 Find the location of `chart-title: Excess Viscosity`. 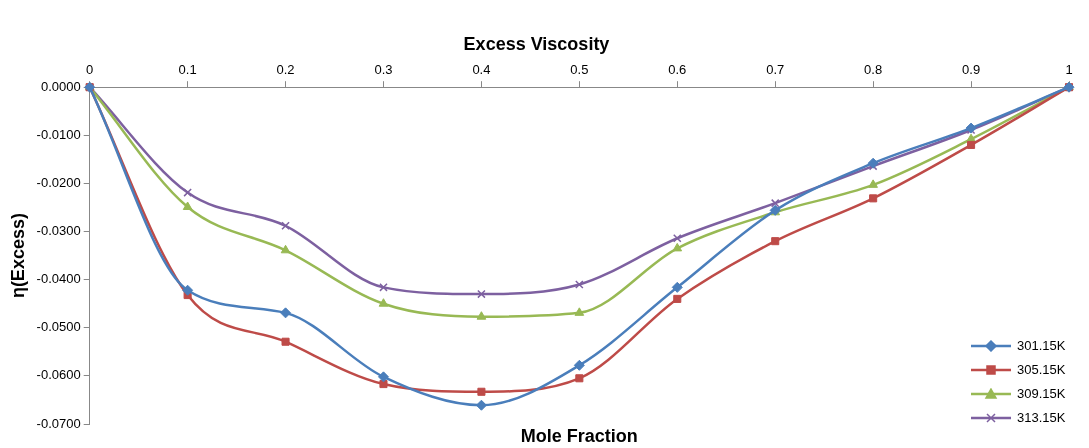

chart-title: Excess Viscosity is located at coordinates (536, 43).